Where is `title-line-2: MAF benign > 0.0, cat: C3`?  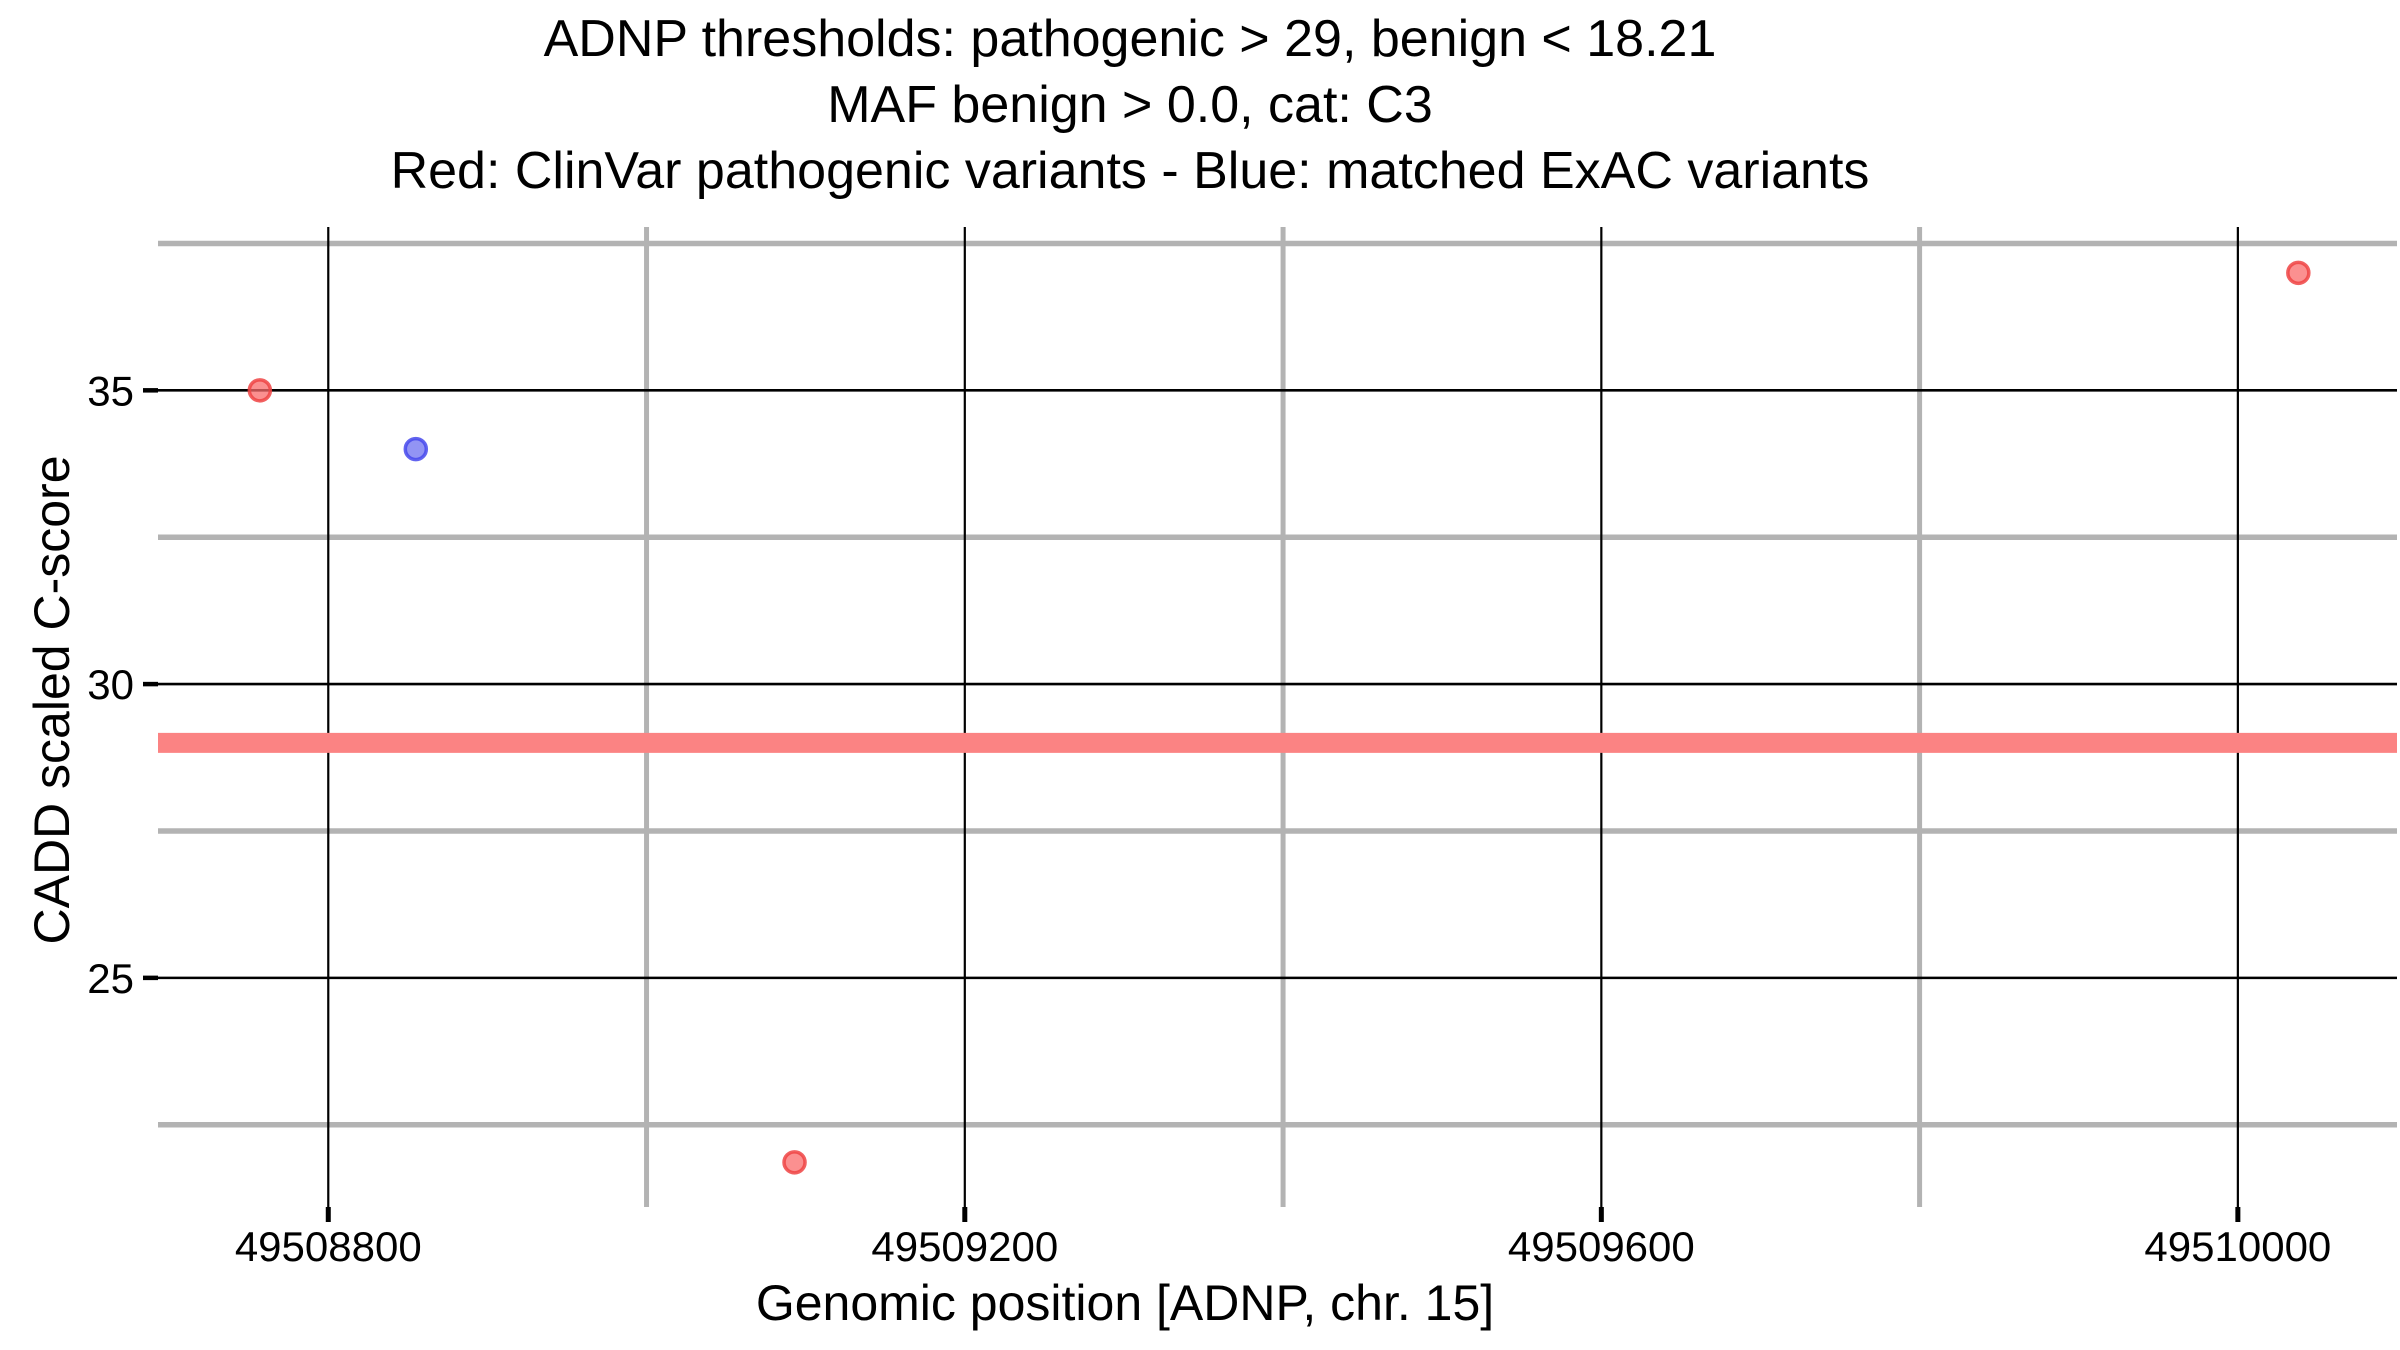 title-line-2: MAF benign > 0.0, cat: C3 is located at coordinates (1130, 105).